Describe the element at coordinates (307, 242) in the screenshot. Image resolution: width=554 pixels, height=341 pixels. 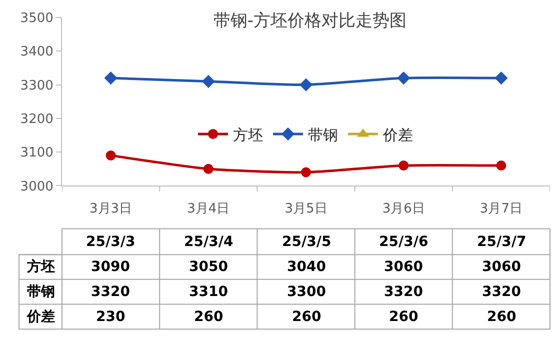
I see `text: 25/3/5` at that location.